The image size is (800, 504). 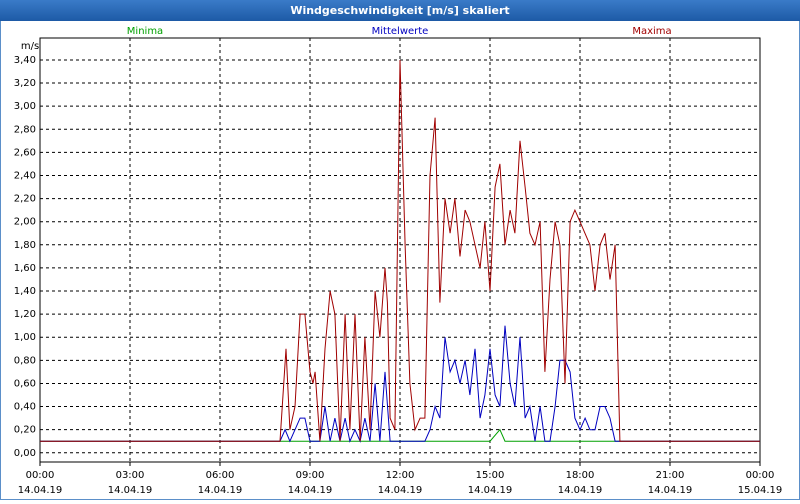 I want to click on x-tick-label: 15.04.19, so click(x=760, y=490).